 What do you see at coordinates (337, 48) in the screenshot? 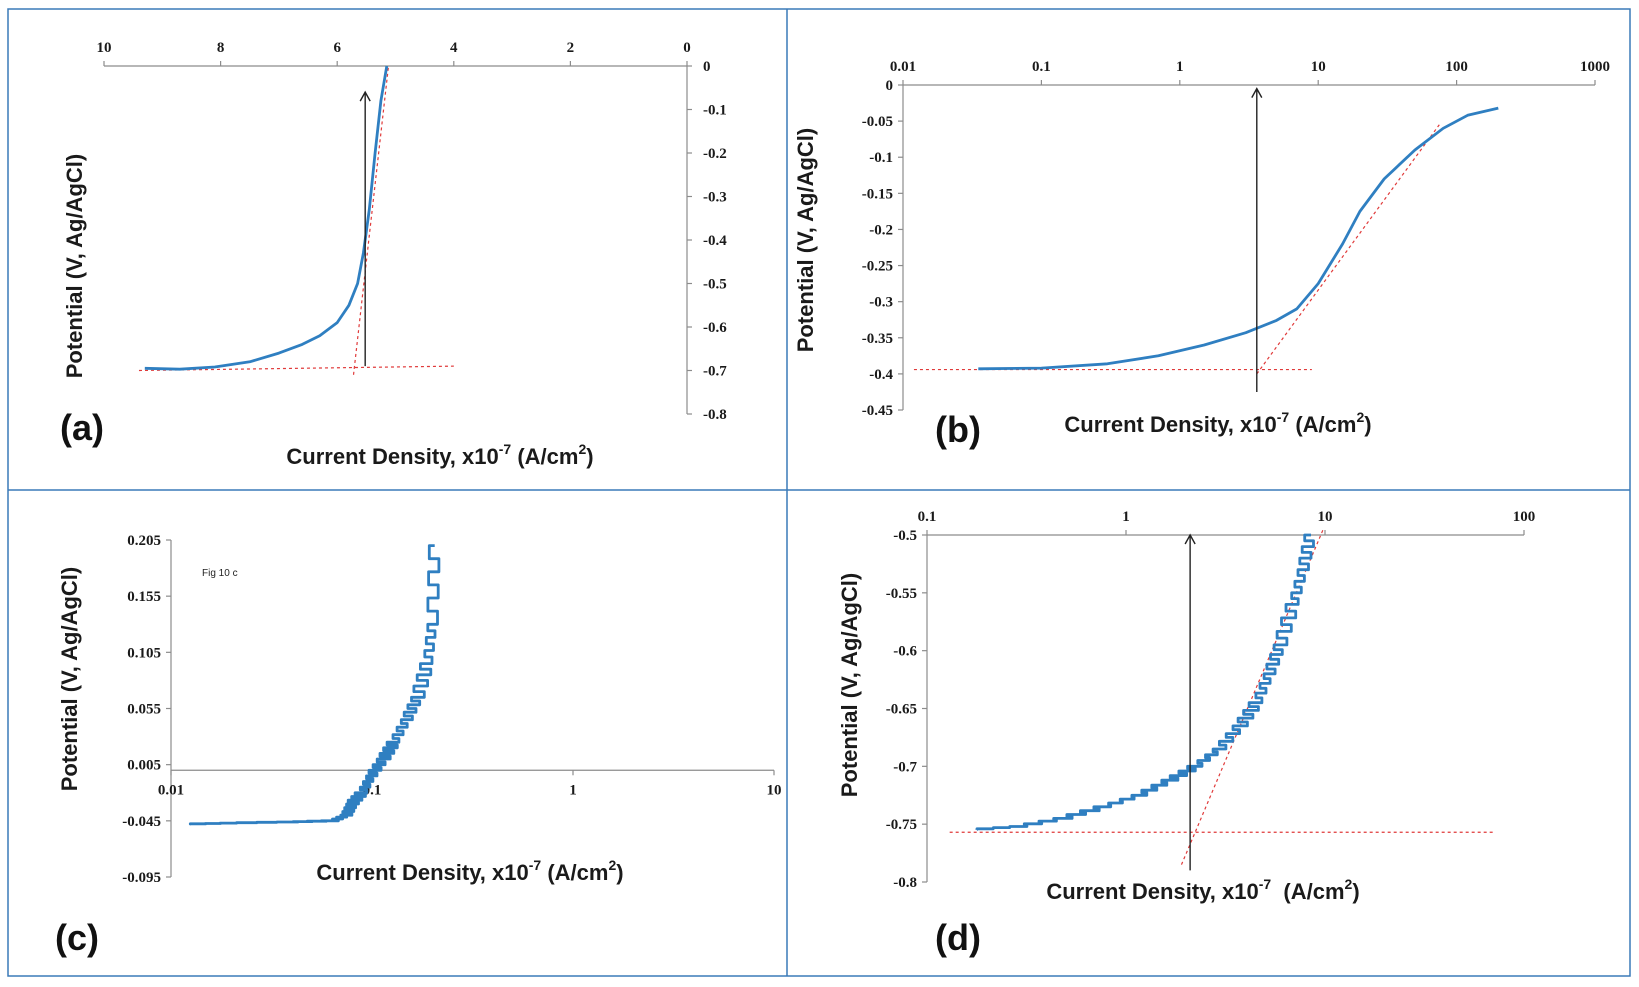
I see `x-tick-label: 6` at bounding box center [337, 48].